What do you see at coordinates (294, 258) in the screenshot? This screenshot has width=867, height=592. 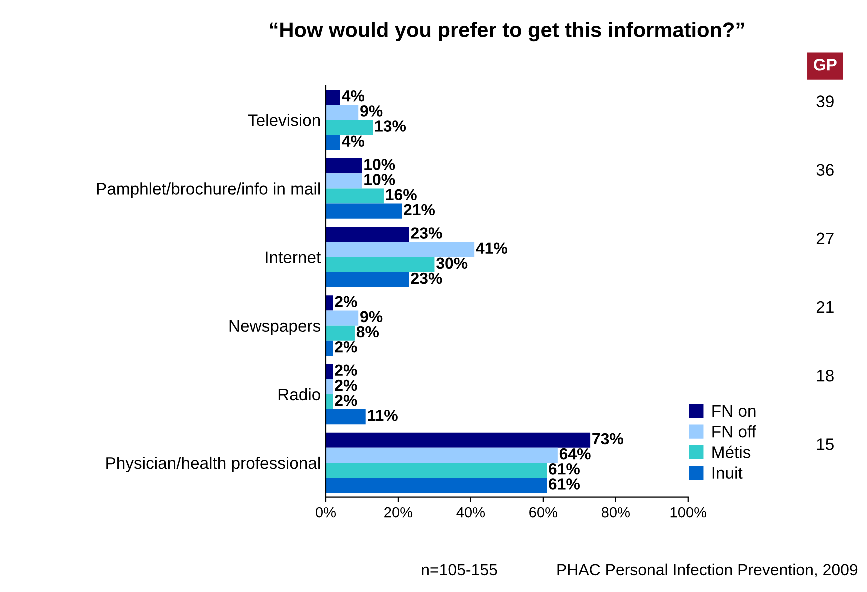 I see `y-tick-label: Internet` at bounding box center [294, 258].